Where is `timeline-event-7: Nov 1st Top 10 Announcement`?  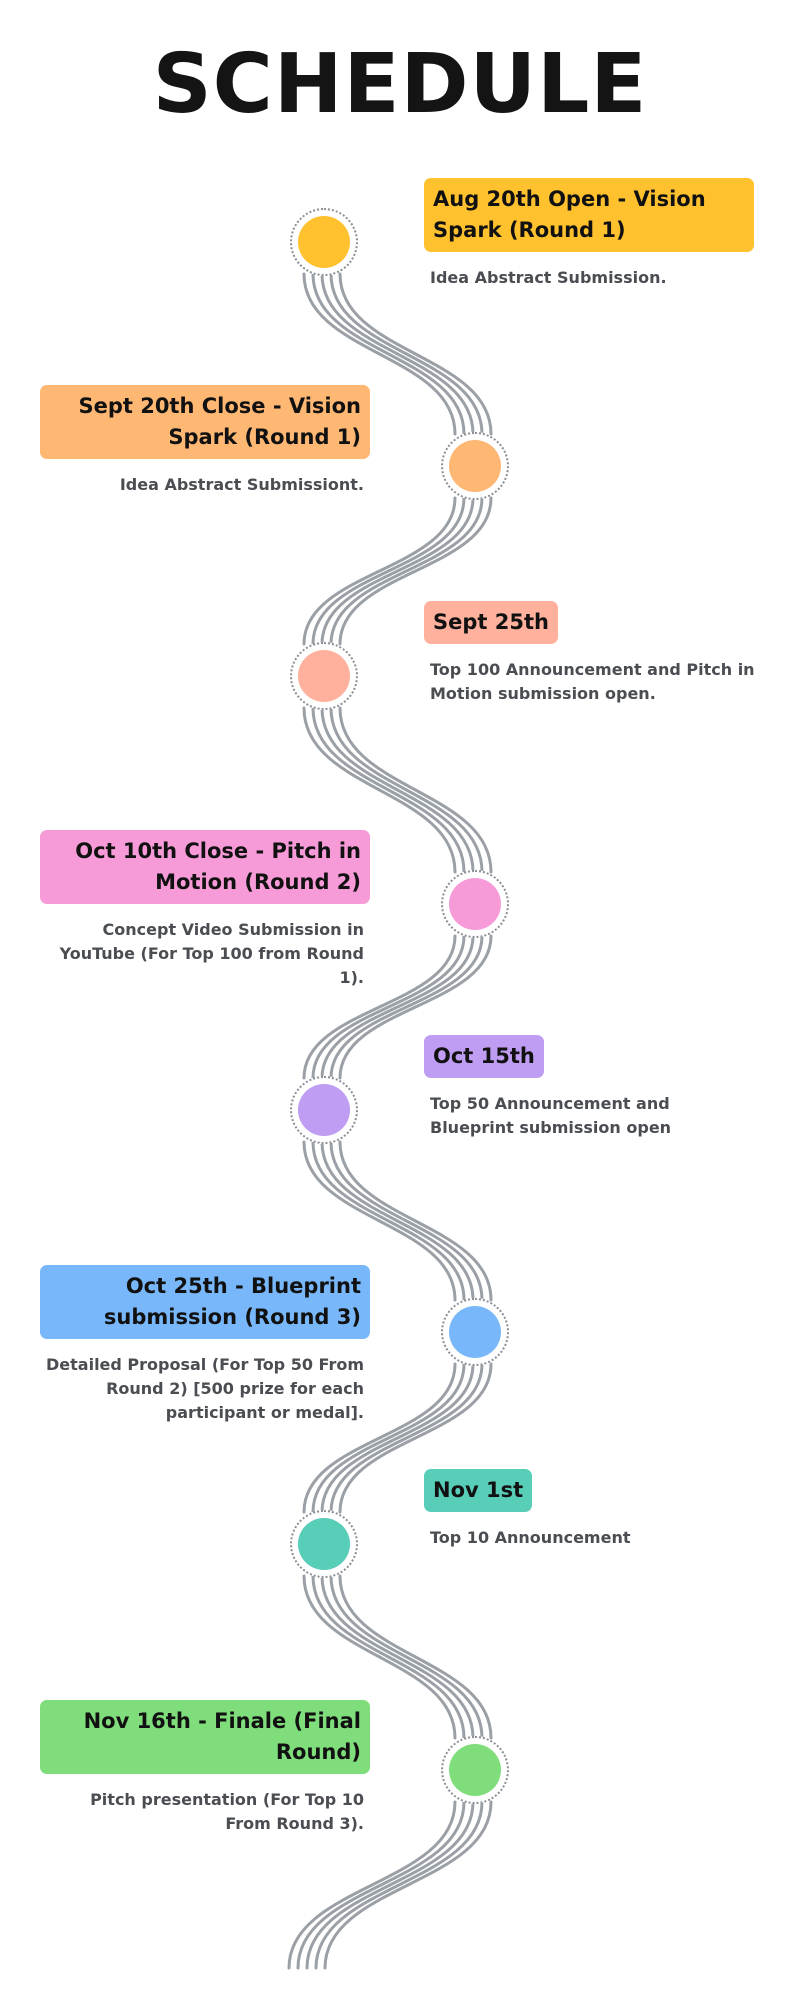 timeline-event-7: Nov 1st Top 10 Announcement is located at coordinates (589, 1509).